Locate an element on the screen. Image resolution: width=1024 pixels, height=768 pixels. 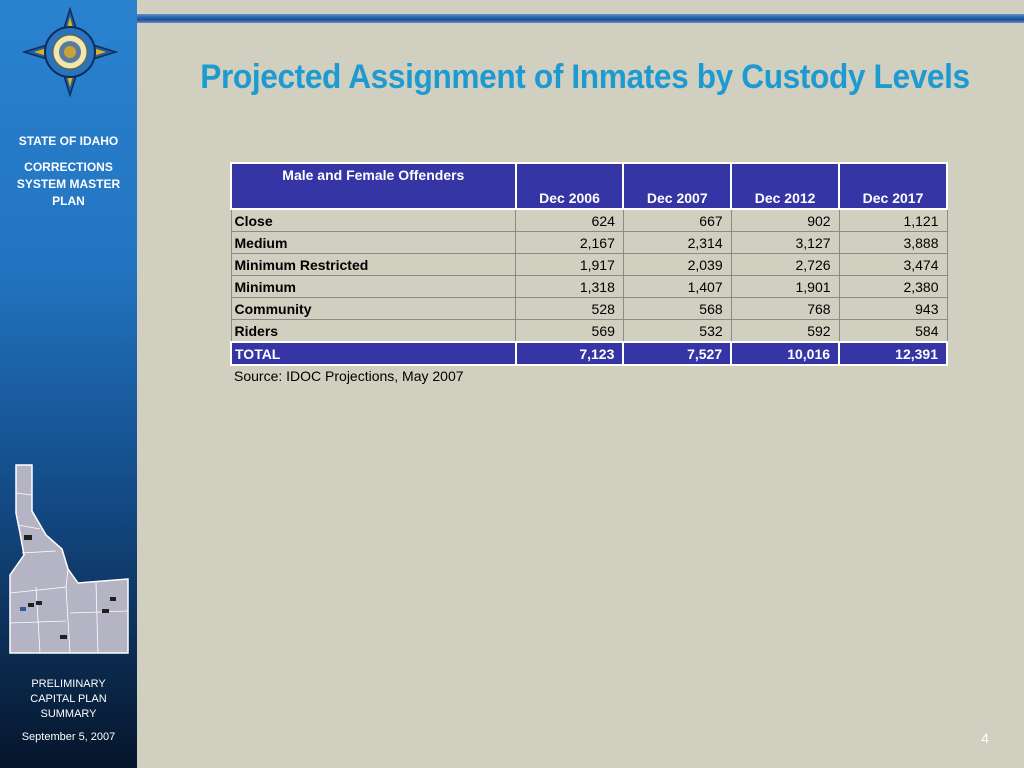
cell-value: 768 is located at coordinates (785, 308).